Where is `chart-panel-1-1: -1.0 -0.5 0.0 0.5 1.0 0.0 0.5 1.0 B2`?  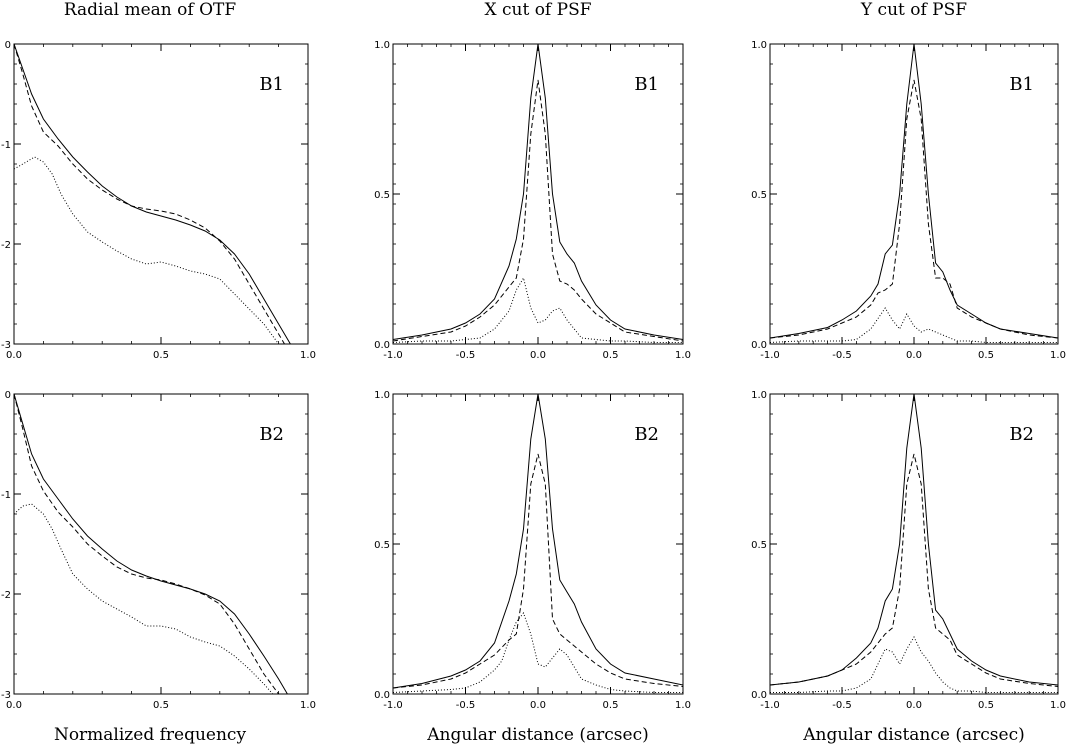 chart-panel-1-1: -1.0 -0.5 0.0 0.5 1.0 0.0 0.5 1.0 B2 is located at coordinates (532, 550).